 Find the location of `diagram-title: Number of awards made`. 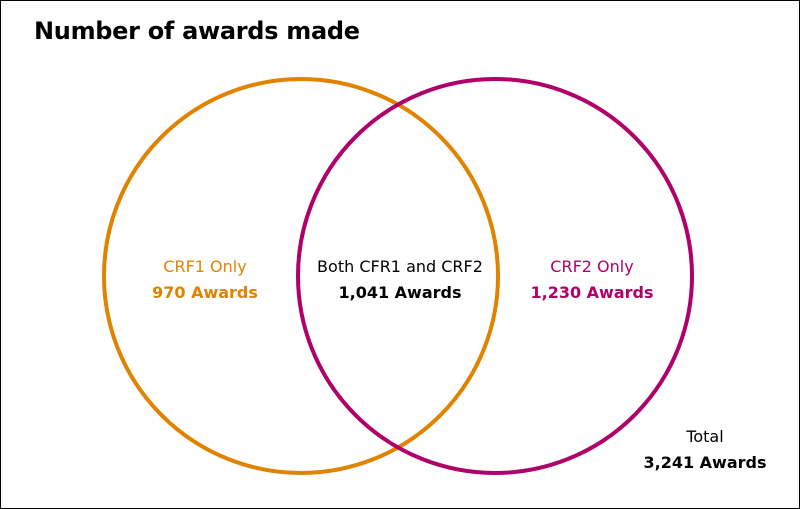

diagram-title: Number of awards made is located at coordinates (197, 31).